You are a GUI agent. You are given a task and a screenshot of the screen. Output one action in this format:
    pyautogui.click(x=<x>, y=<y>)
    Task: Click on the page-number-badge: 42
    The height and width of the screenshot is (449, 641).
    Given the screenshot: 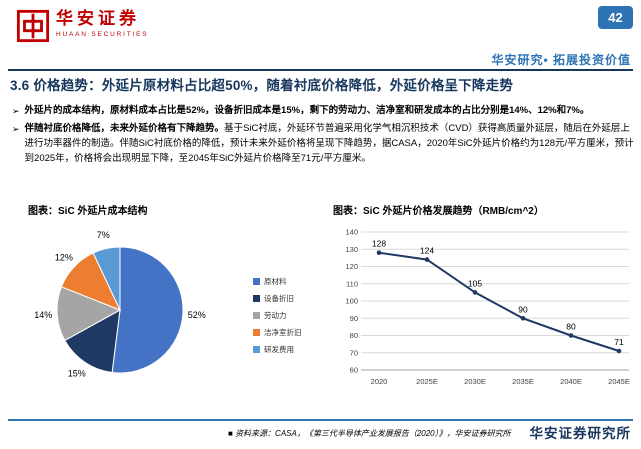 What is the action you would take?
    pyautogui.click(x=615, y=17)
    